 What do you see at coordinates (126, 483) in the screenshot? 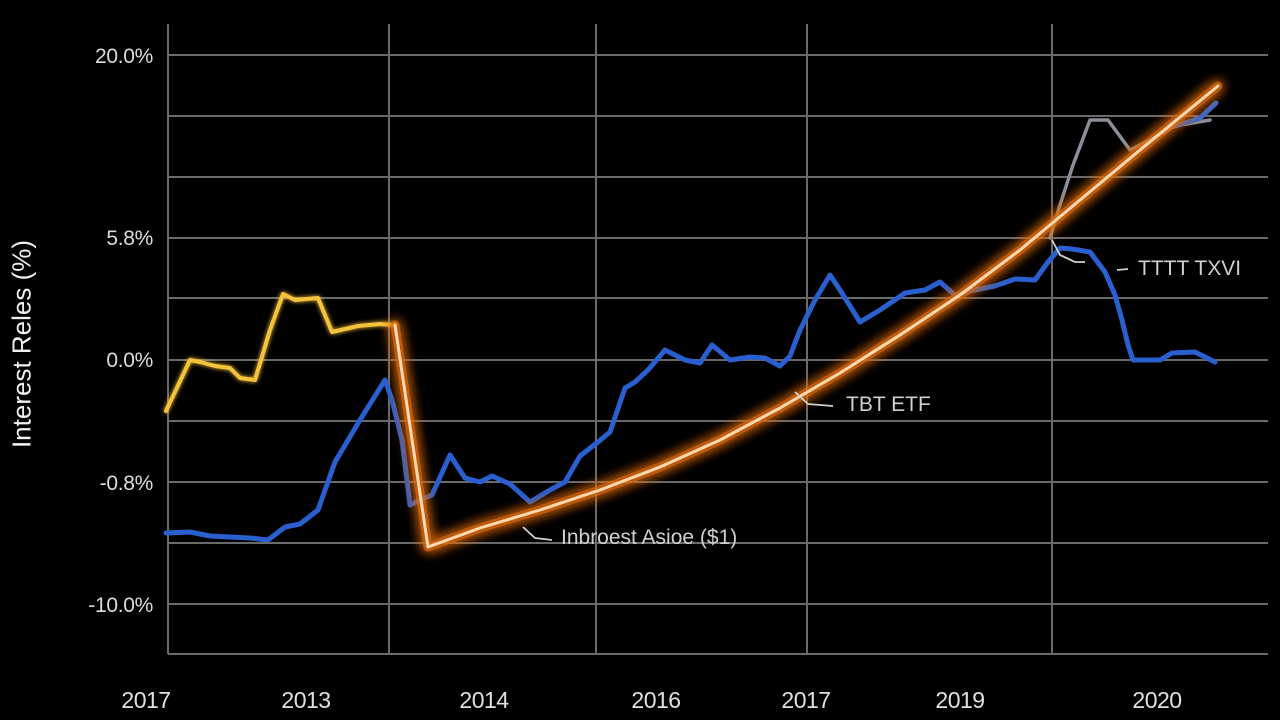
I see `y-tick-label: -0.8%` at bounding box center [126, 483].